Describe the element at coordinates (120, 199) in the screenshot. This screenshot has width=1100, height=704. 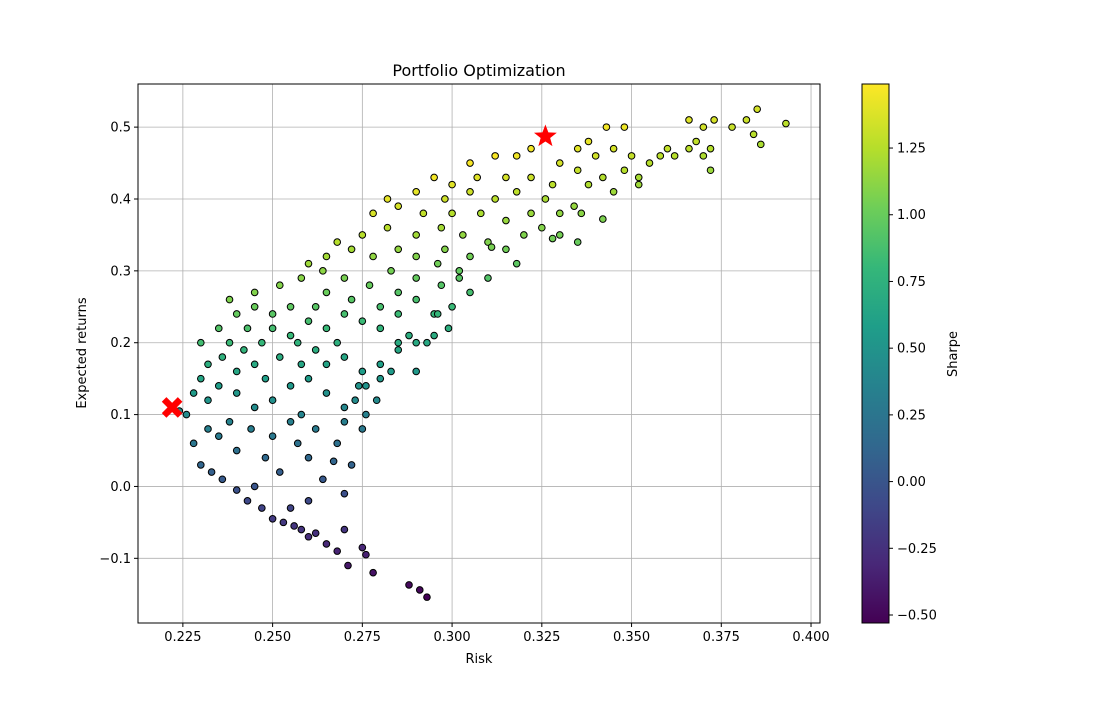
I see `y-tick-label: 0.4` at that location.